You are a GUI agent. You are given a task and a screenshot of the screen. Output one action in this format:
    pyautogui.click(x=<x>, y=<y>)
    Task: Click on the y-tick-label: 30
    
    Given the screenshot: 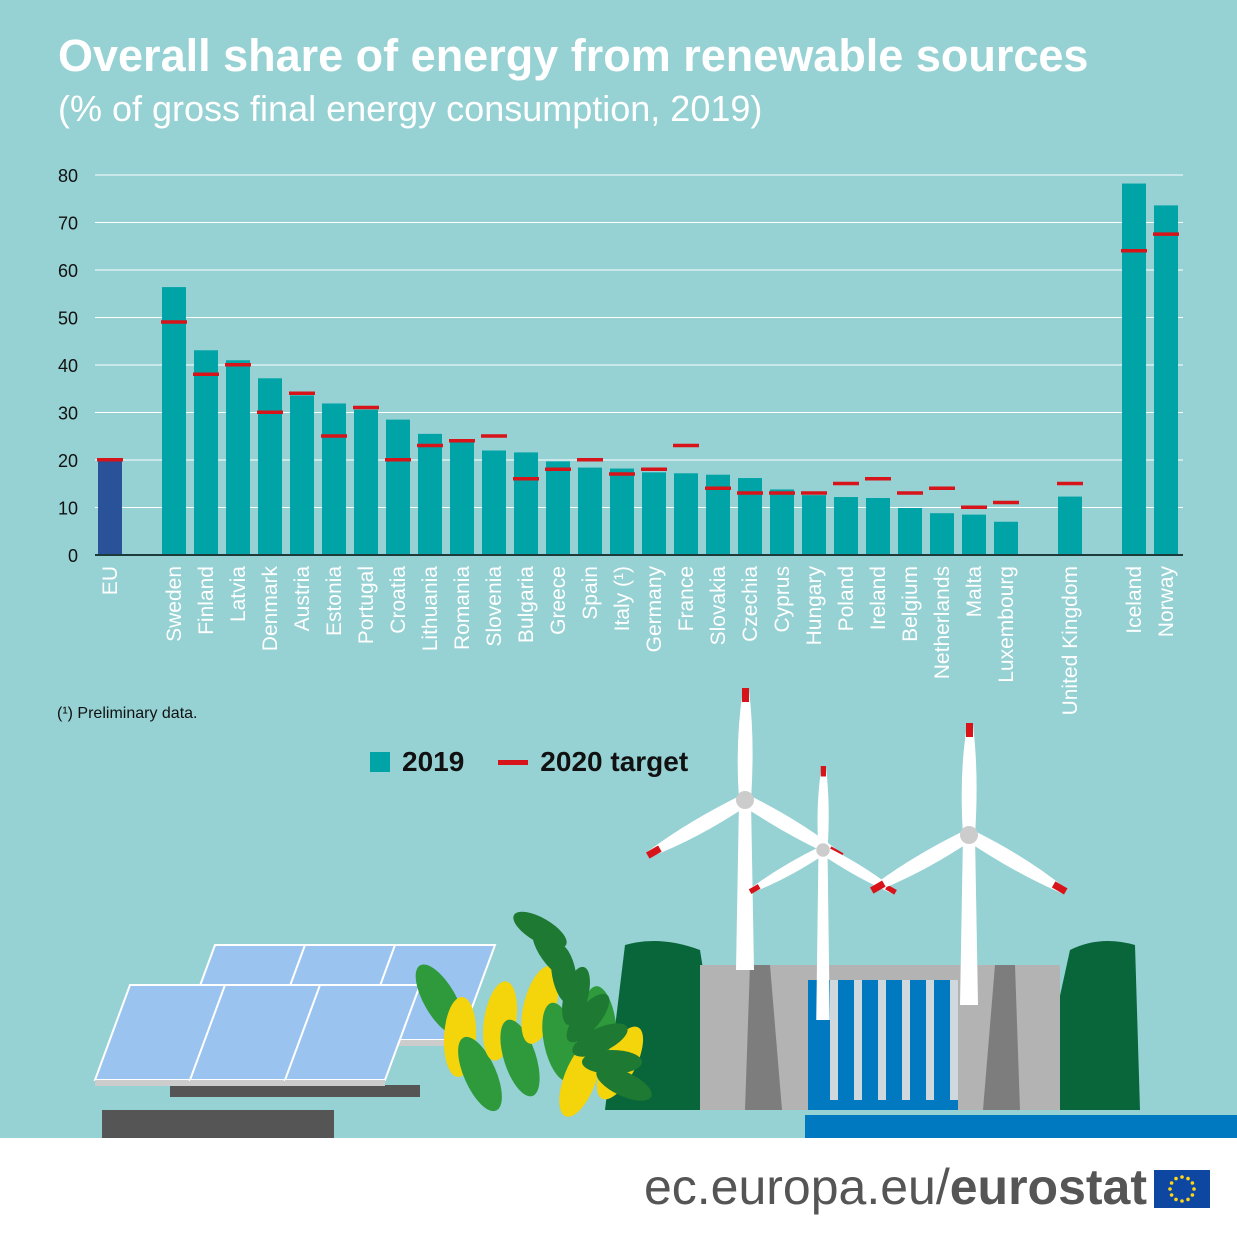 What is the action you would take?
    pyautogui.click(x=68, y=414)
    